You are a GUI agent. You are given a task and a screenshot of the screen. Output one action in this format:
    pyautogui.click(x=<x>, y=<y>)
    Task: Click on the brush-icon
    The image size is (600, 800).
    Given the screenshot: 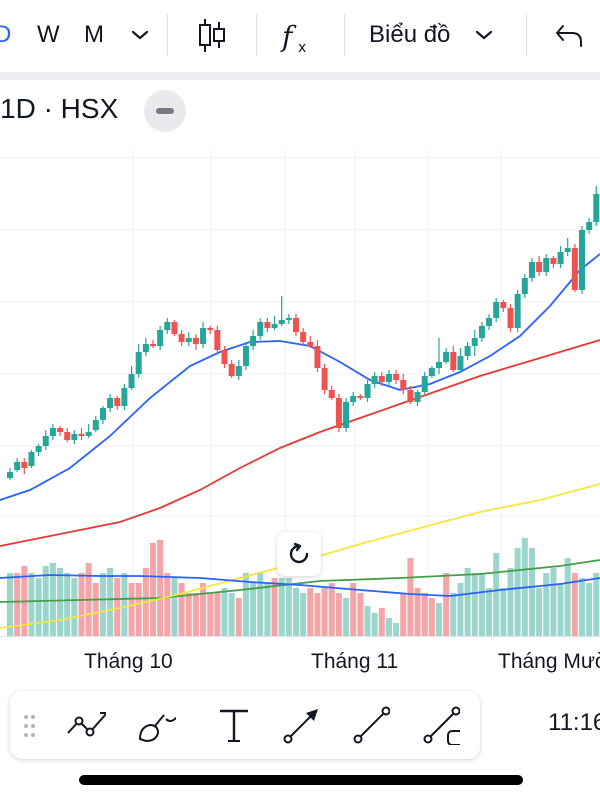 What is the action you would take?
    pyautogui.click(x=156, y=725)
    